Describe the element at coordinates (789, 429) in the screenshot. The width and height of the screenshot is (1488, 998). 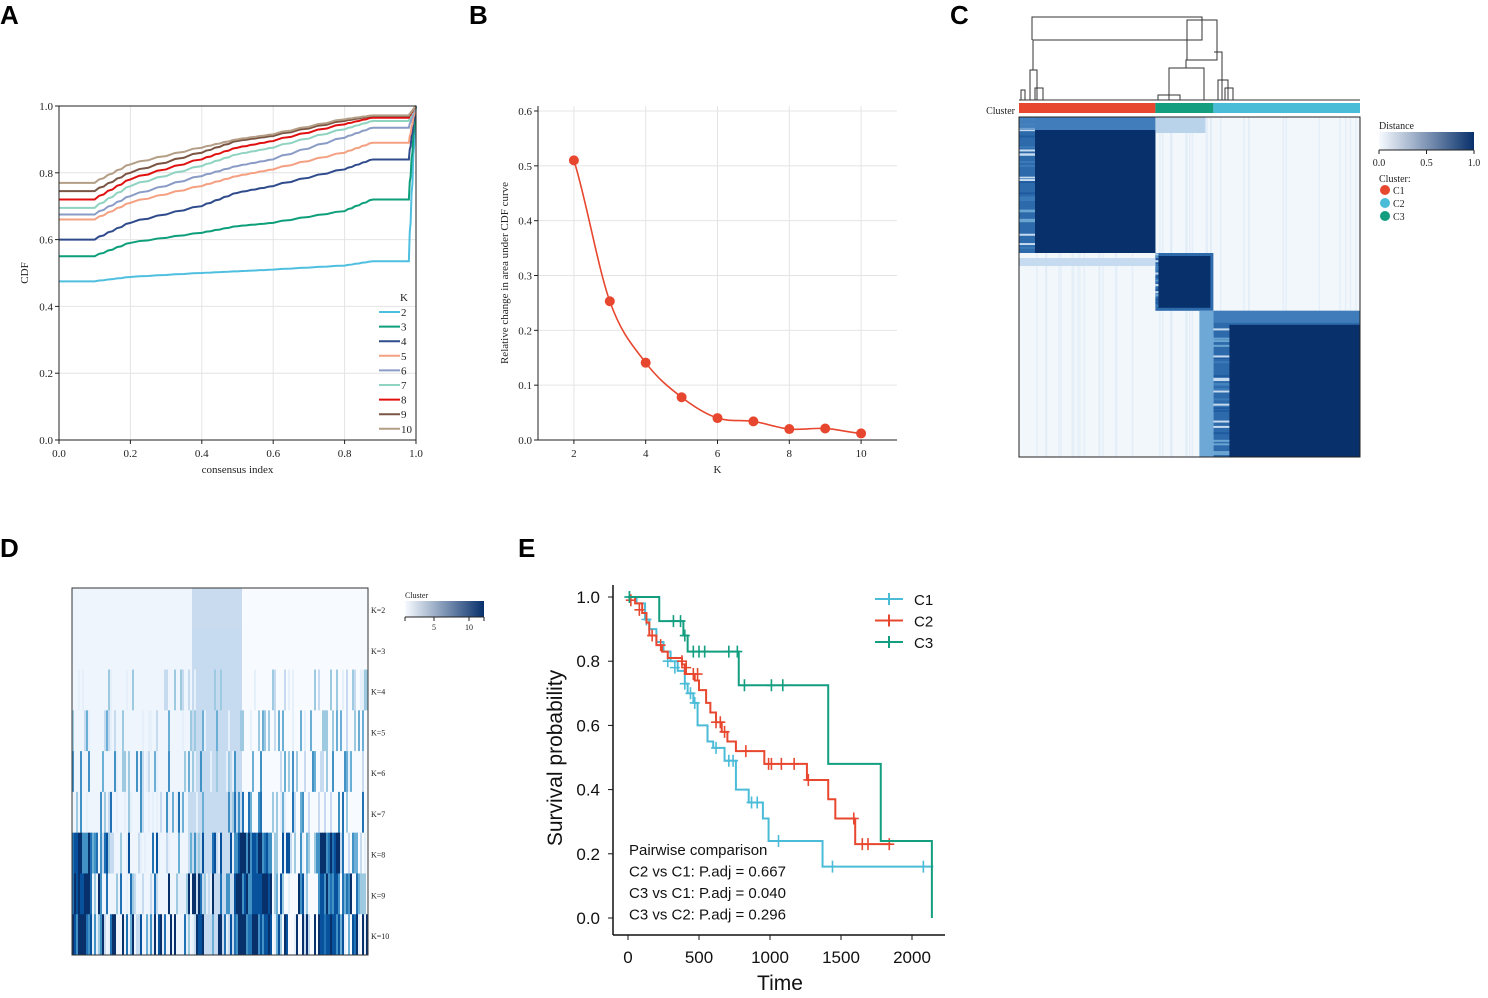
I see `delta-area-point-k8` at that location.